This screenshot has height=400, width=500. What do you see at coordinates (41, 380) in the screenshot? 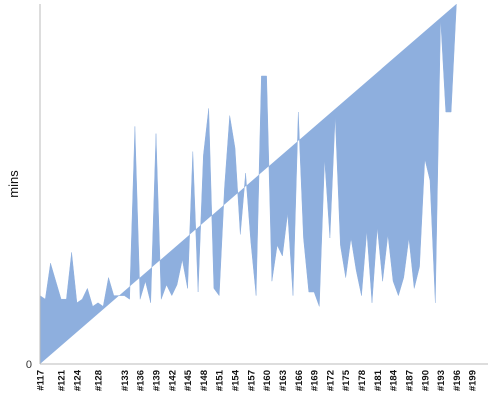
I see `x-tick-label: #117` at bounding box center [41, 380].